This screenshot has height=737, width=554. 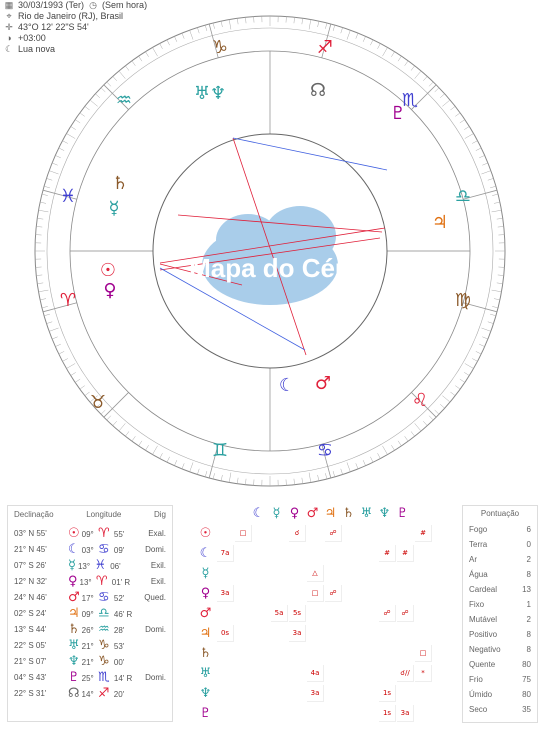 I want to click on longitude-value: 14° ♐ 20', so click(x=107, y=693).